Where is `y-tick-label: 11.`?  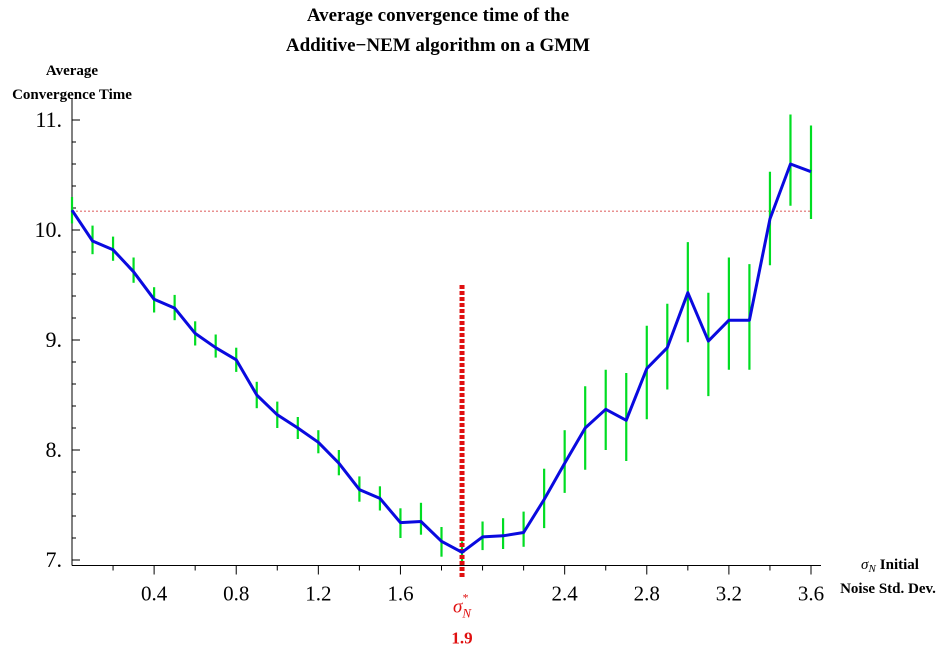
y-tick-label: 11. is located at coordinates (48, 119).